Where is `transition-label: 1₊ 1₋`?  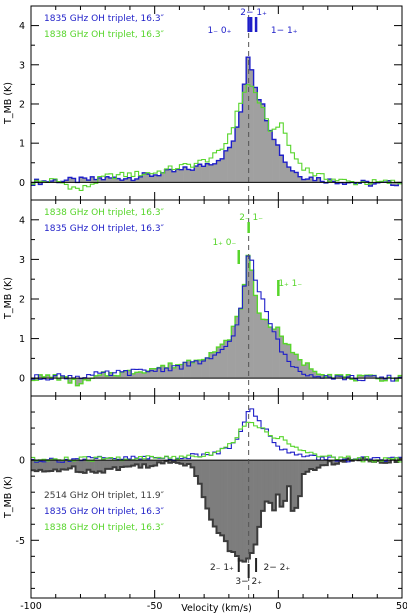 transition-label: 1₊ 1₋ is located at coordinates (290, 284).